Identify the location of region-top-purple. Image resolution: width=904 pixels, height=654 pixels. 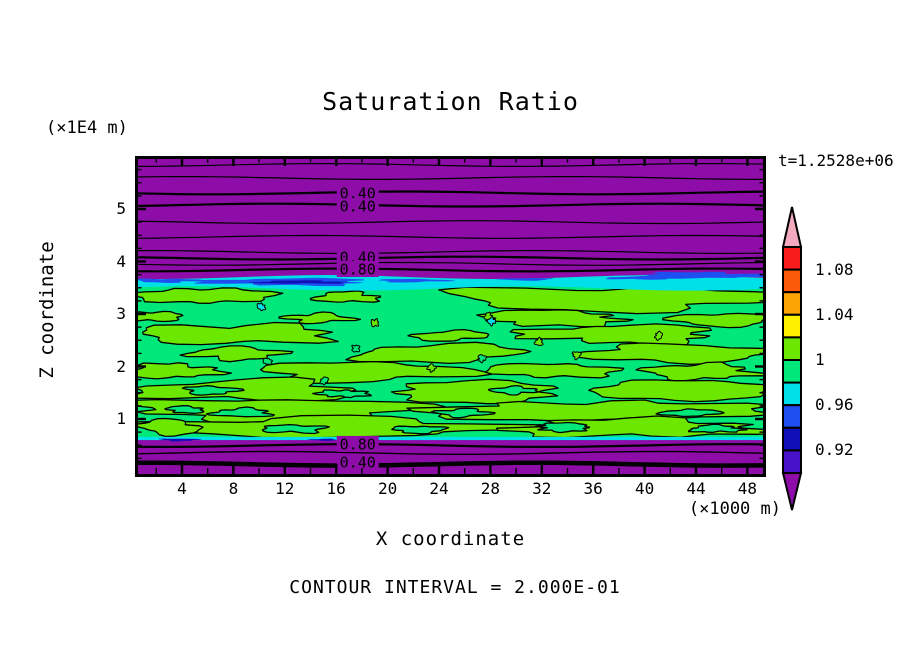
(450, 217).